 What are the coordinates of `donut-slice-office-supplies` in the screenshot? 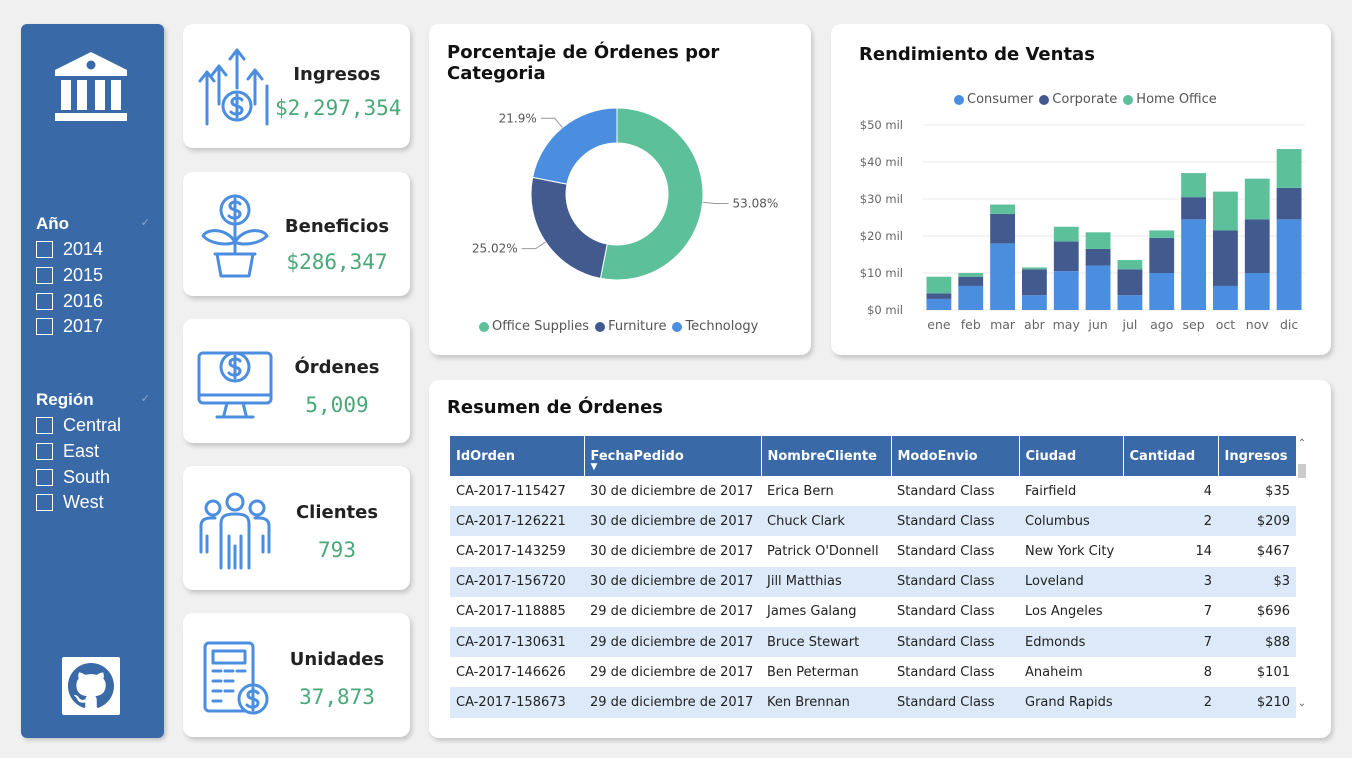 It's located at (651, 194).